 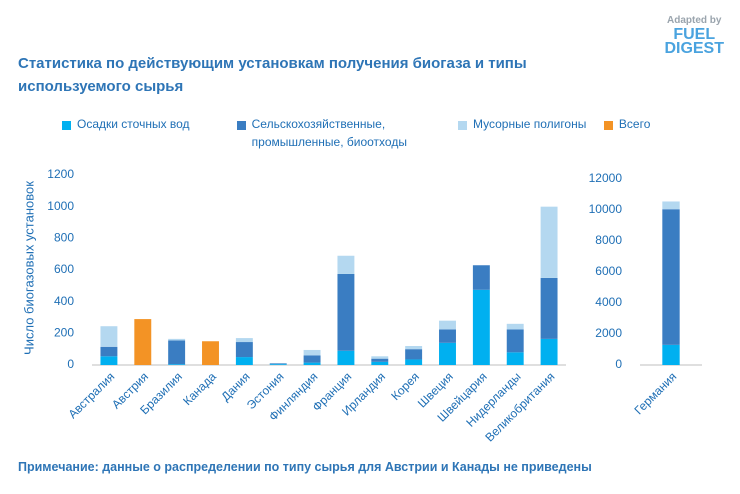 I want to click on logo-line: FUEL, so click(x=694, y=34).